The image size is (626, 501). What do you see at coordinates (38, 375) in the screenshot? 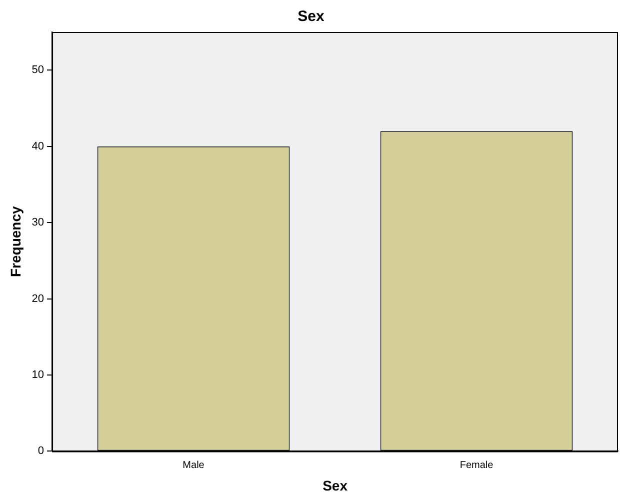
I see `y-tick-label: 10` at bounding box center [38, 375].